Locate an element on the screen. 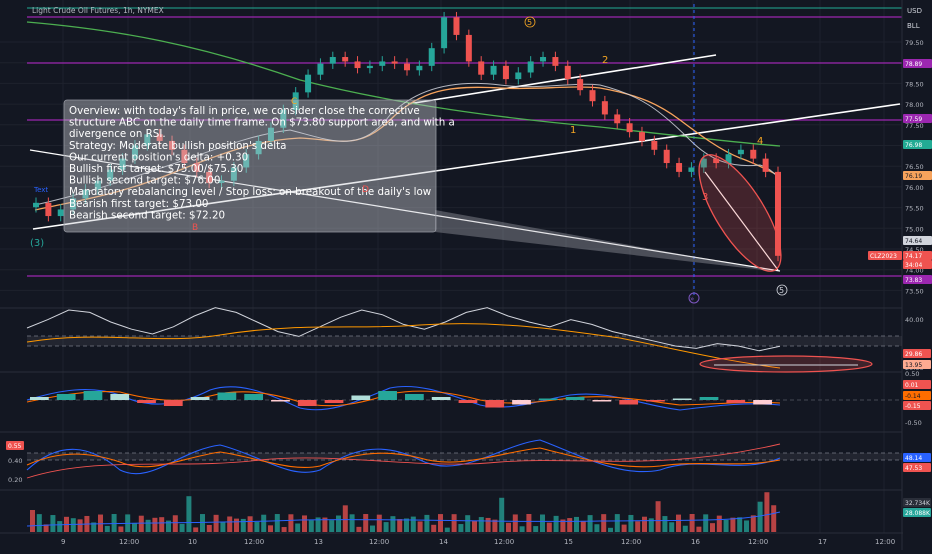 This screenshot has height=554, width=932. wave-label-d: D is located at coordinates (365, 190).